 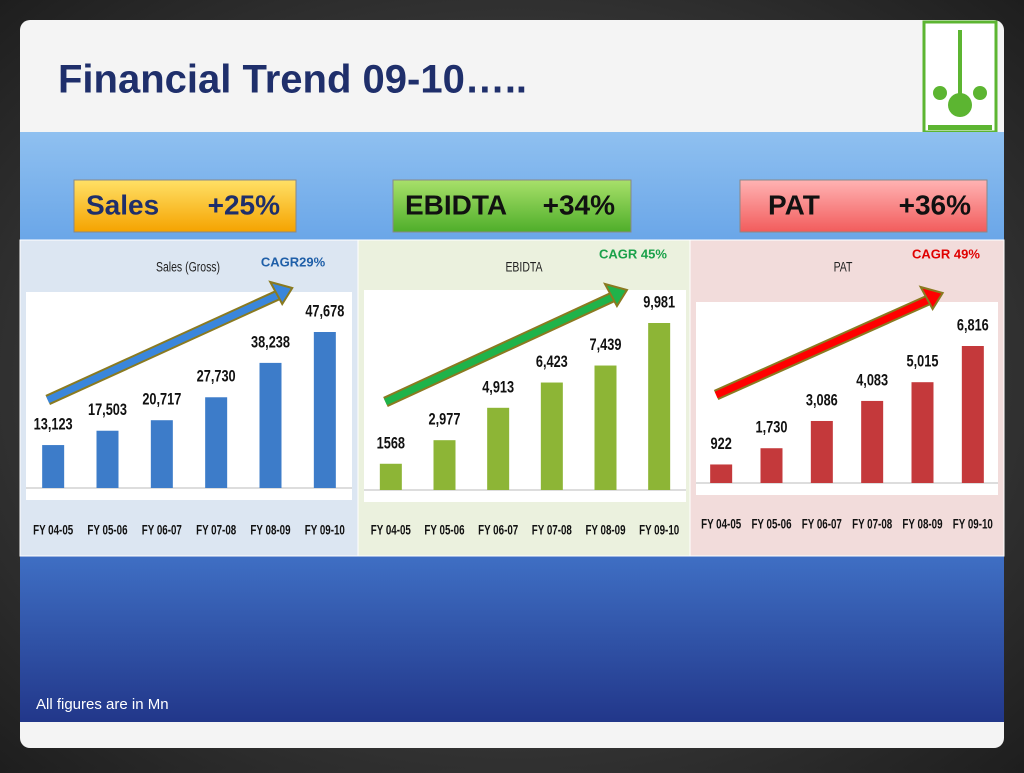 I want to click on chart-title: EBIDTA, so click(x=524, y=267).